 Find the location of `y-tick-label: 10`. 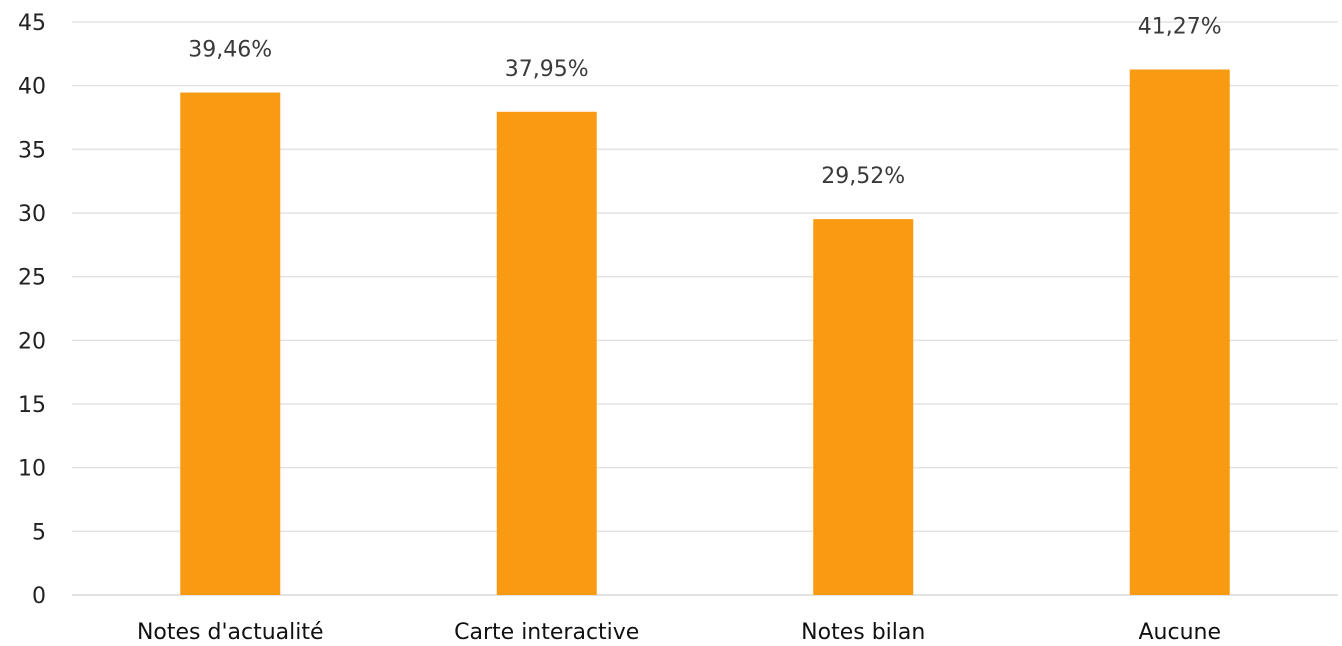

y-tick-label: 10 is located at coordinates (32, 469).